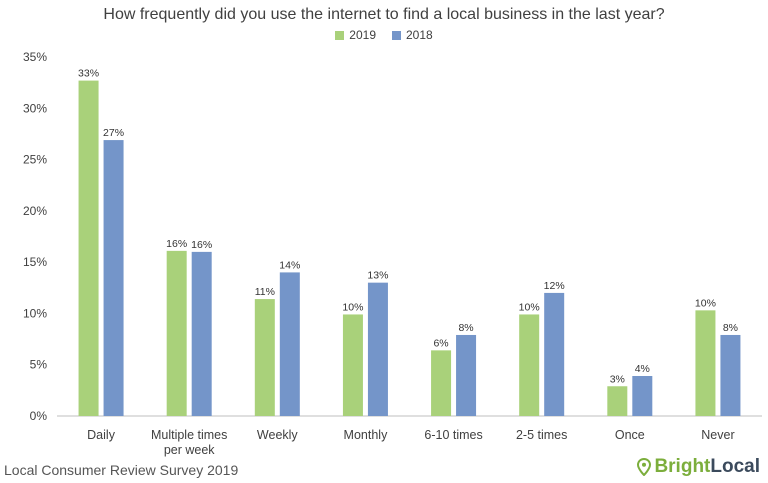 This screenshot has width=768, height=483. I want to click on data-label: 13%, so click(377, 276).